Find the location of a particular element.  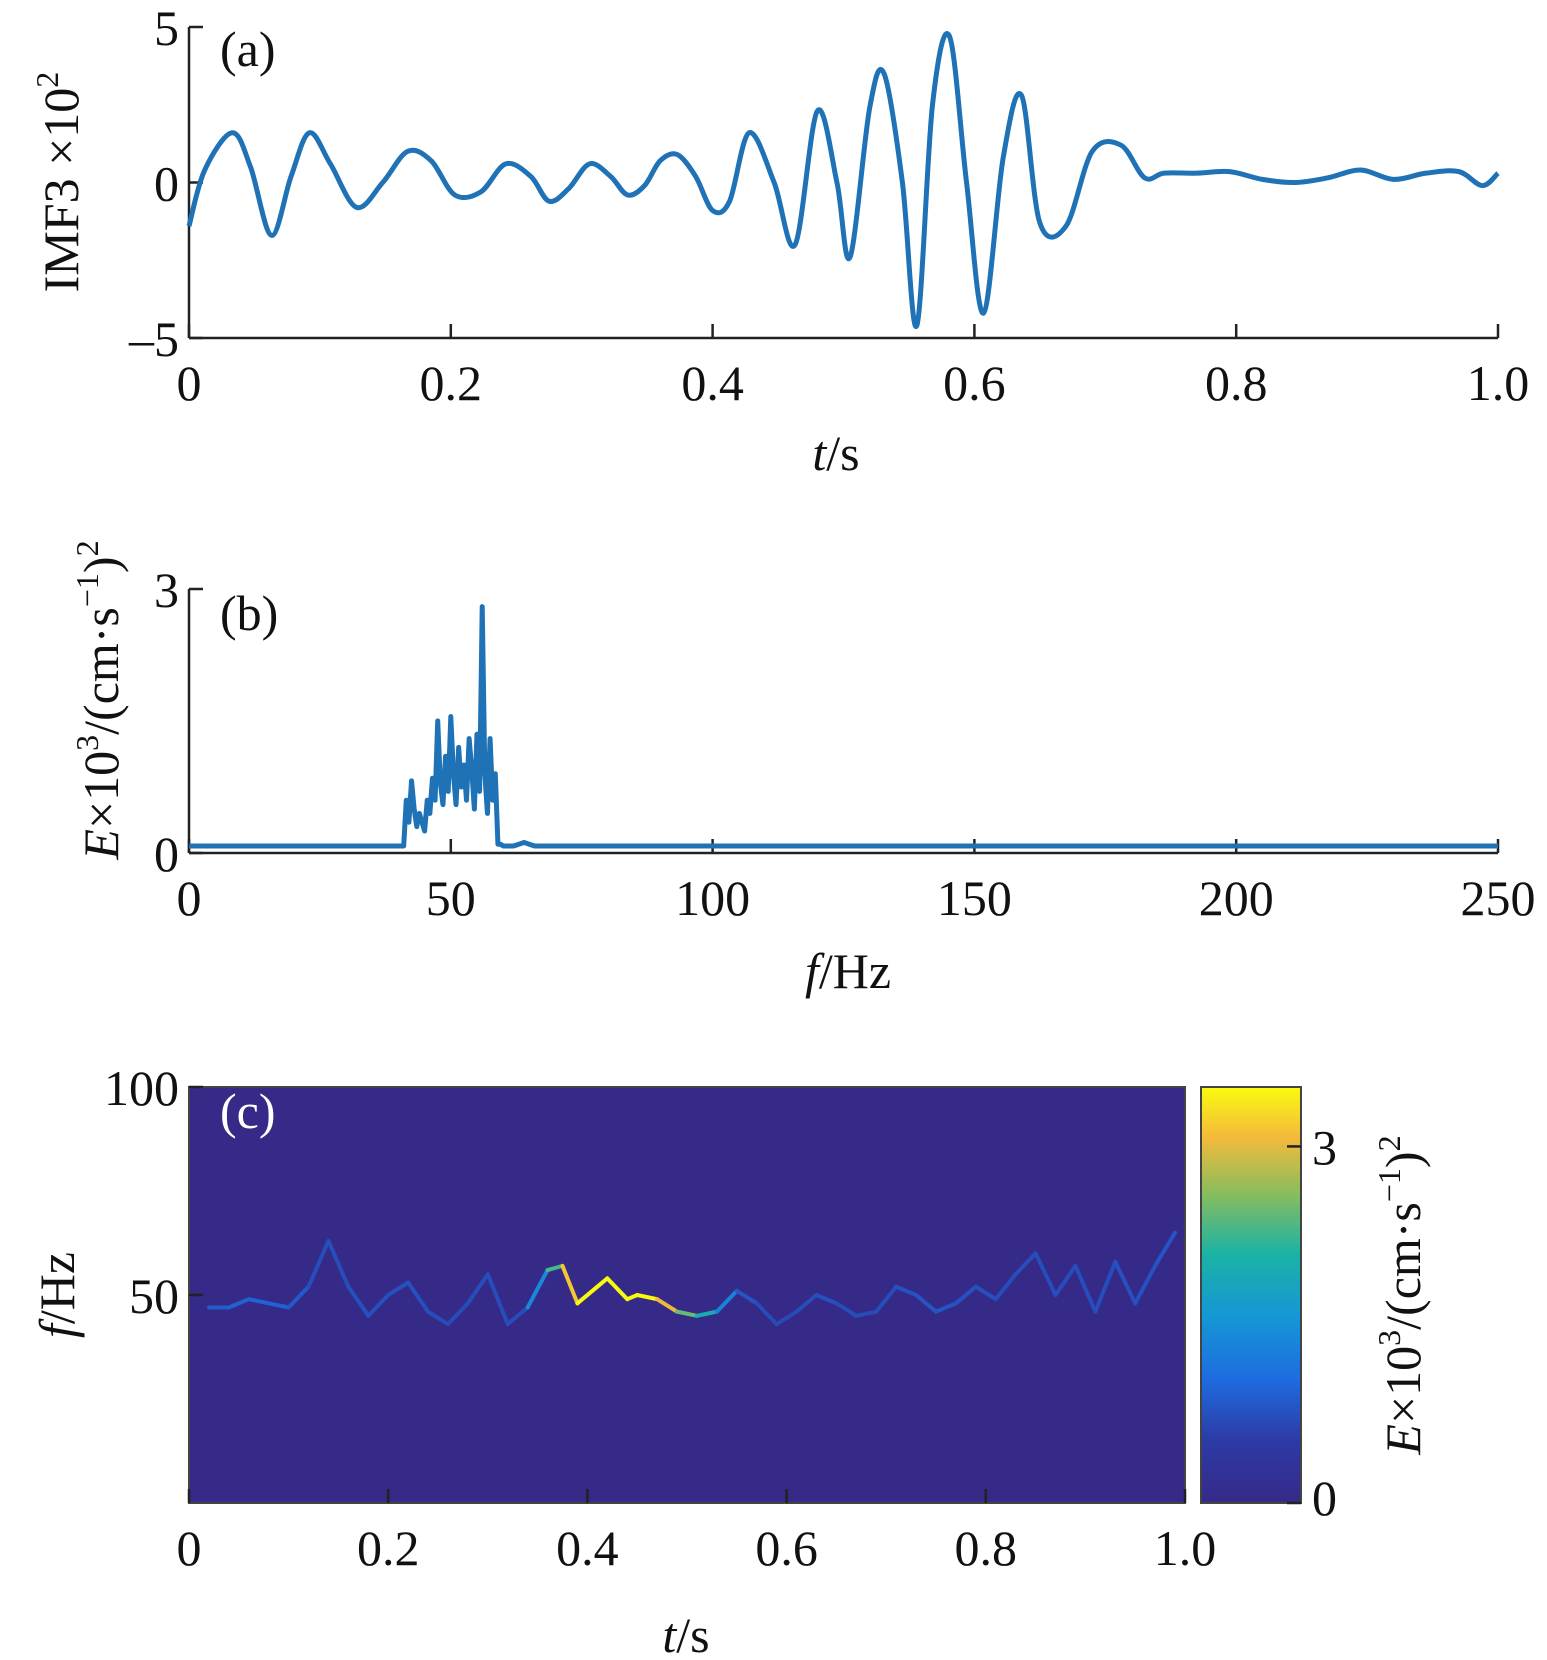

panel-b-label: (b) is located at coordinates (249, 613).